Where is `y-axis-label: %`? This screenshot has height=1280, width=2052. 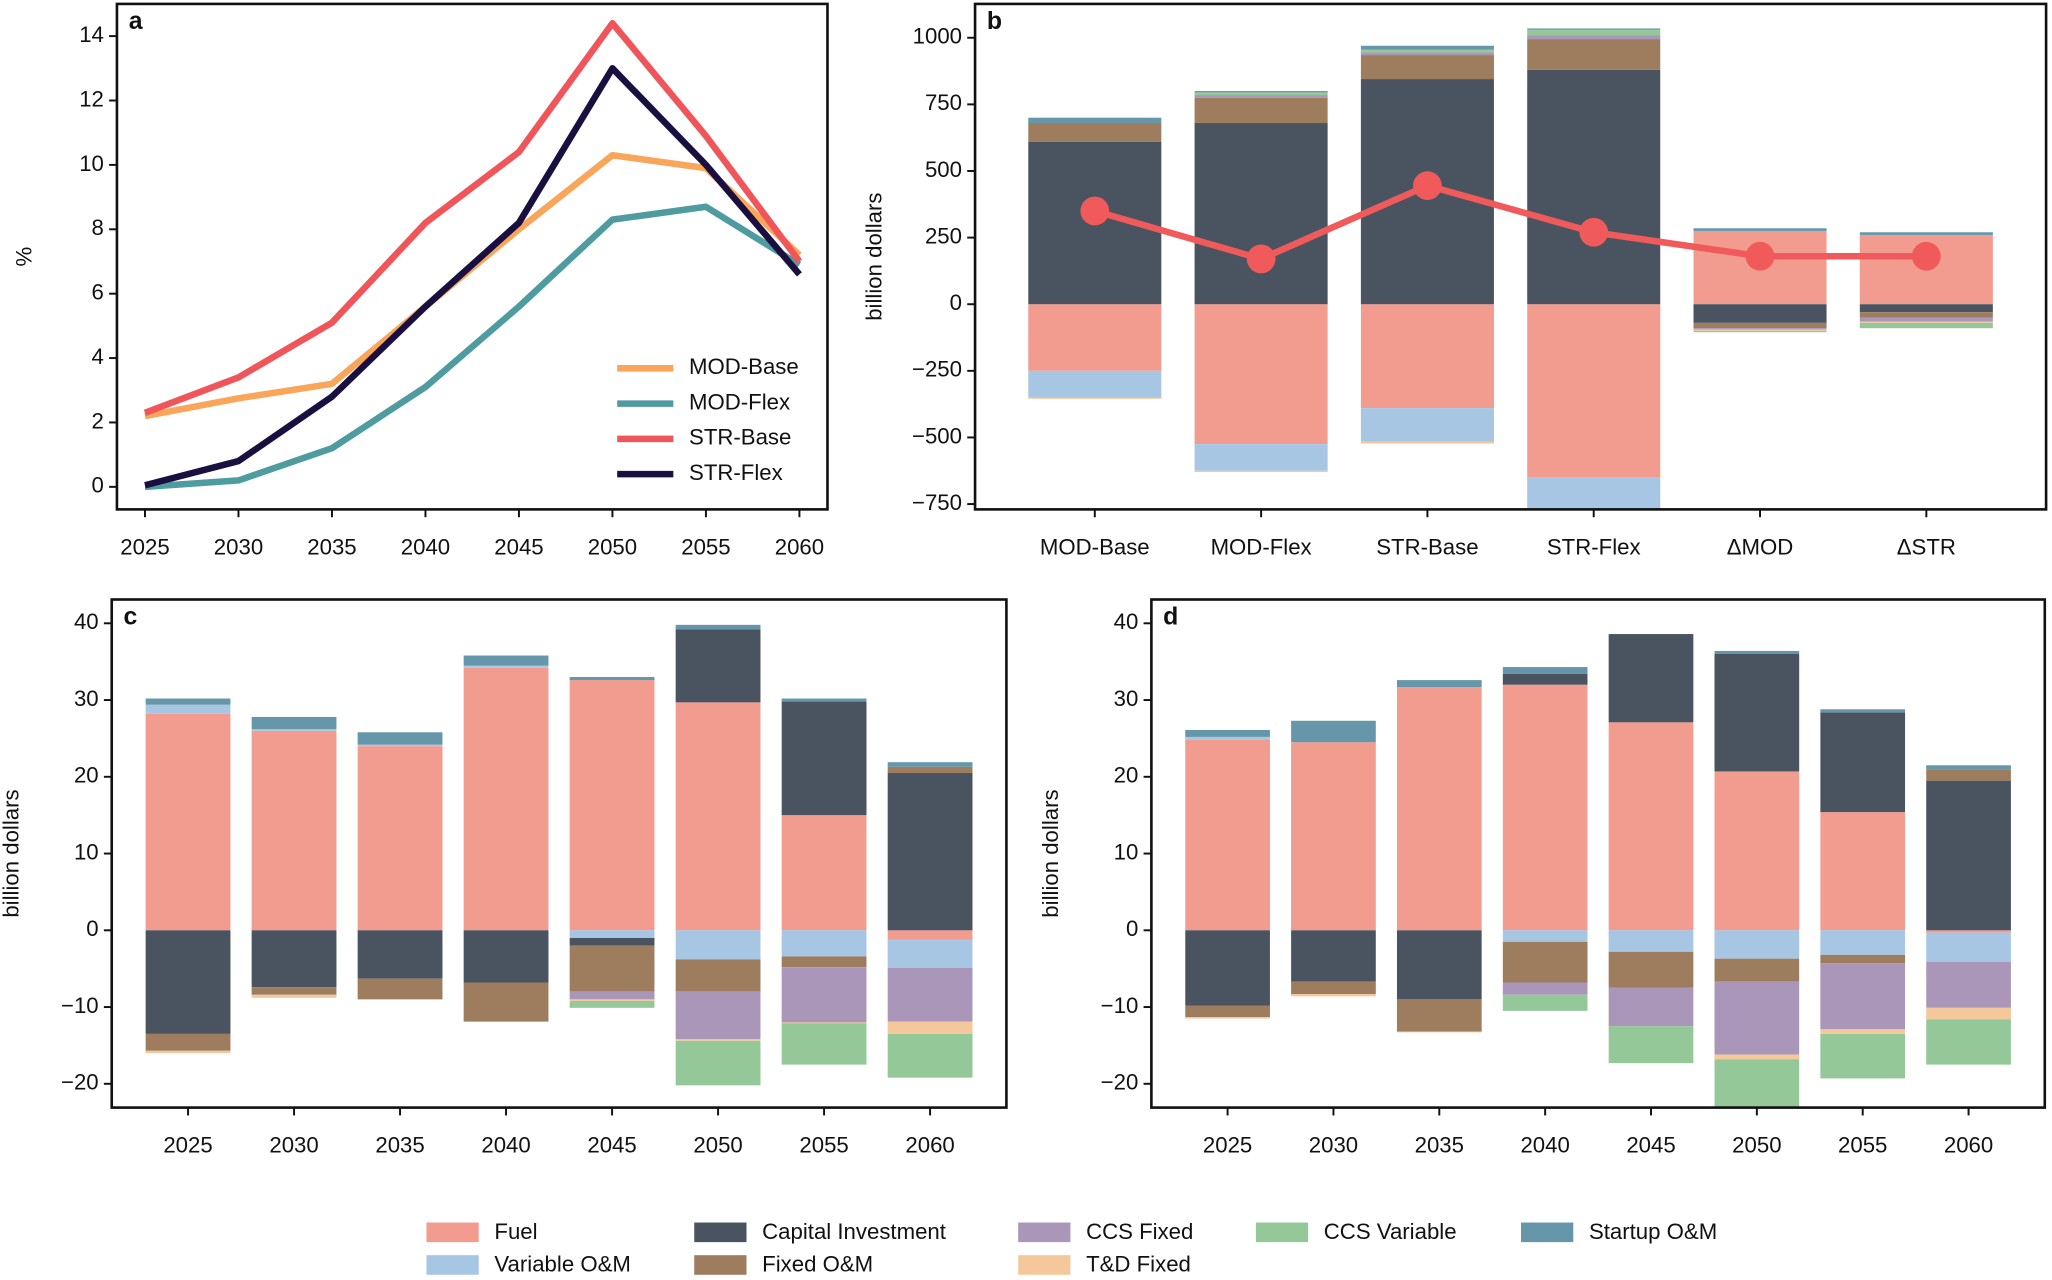 y-axis-label: % is located at coordinates (23, 257).